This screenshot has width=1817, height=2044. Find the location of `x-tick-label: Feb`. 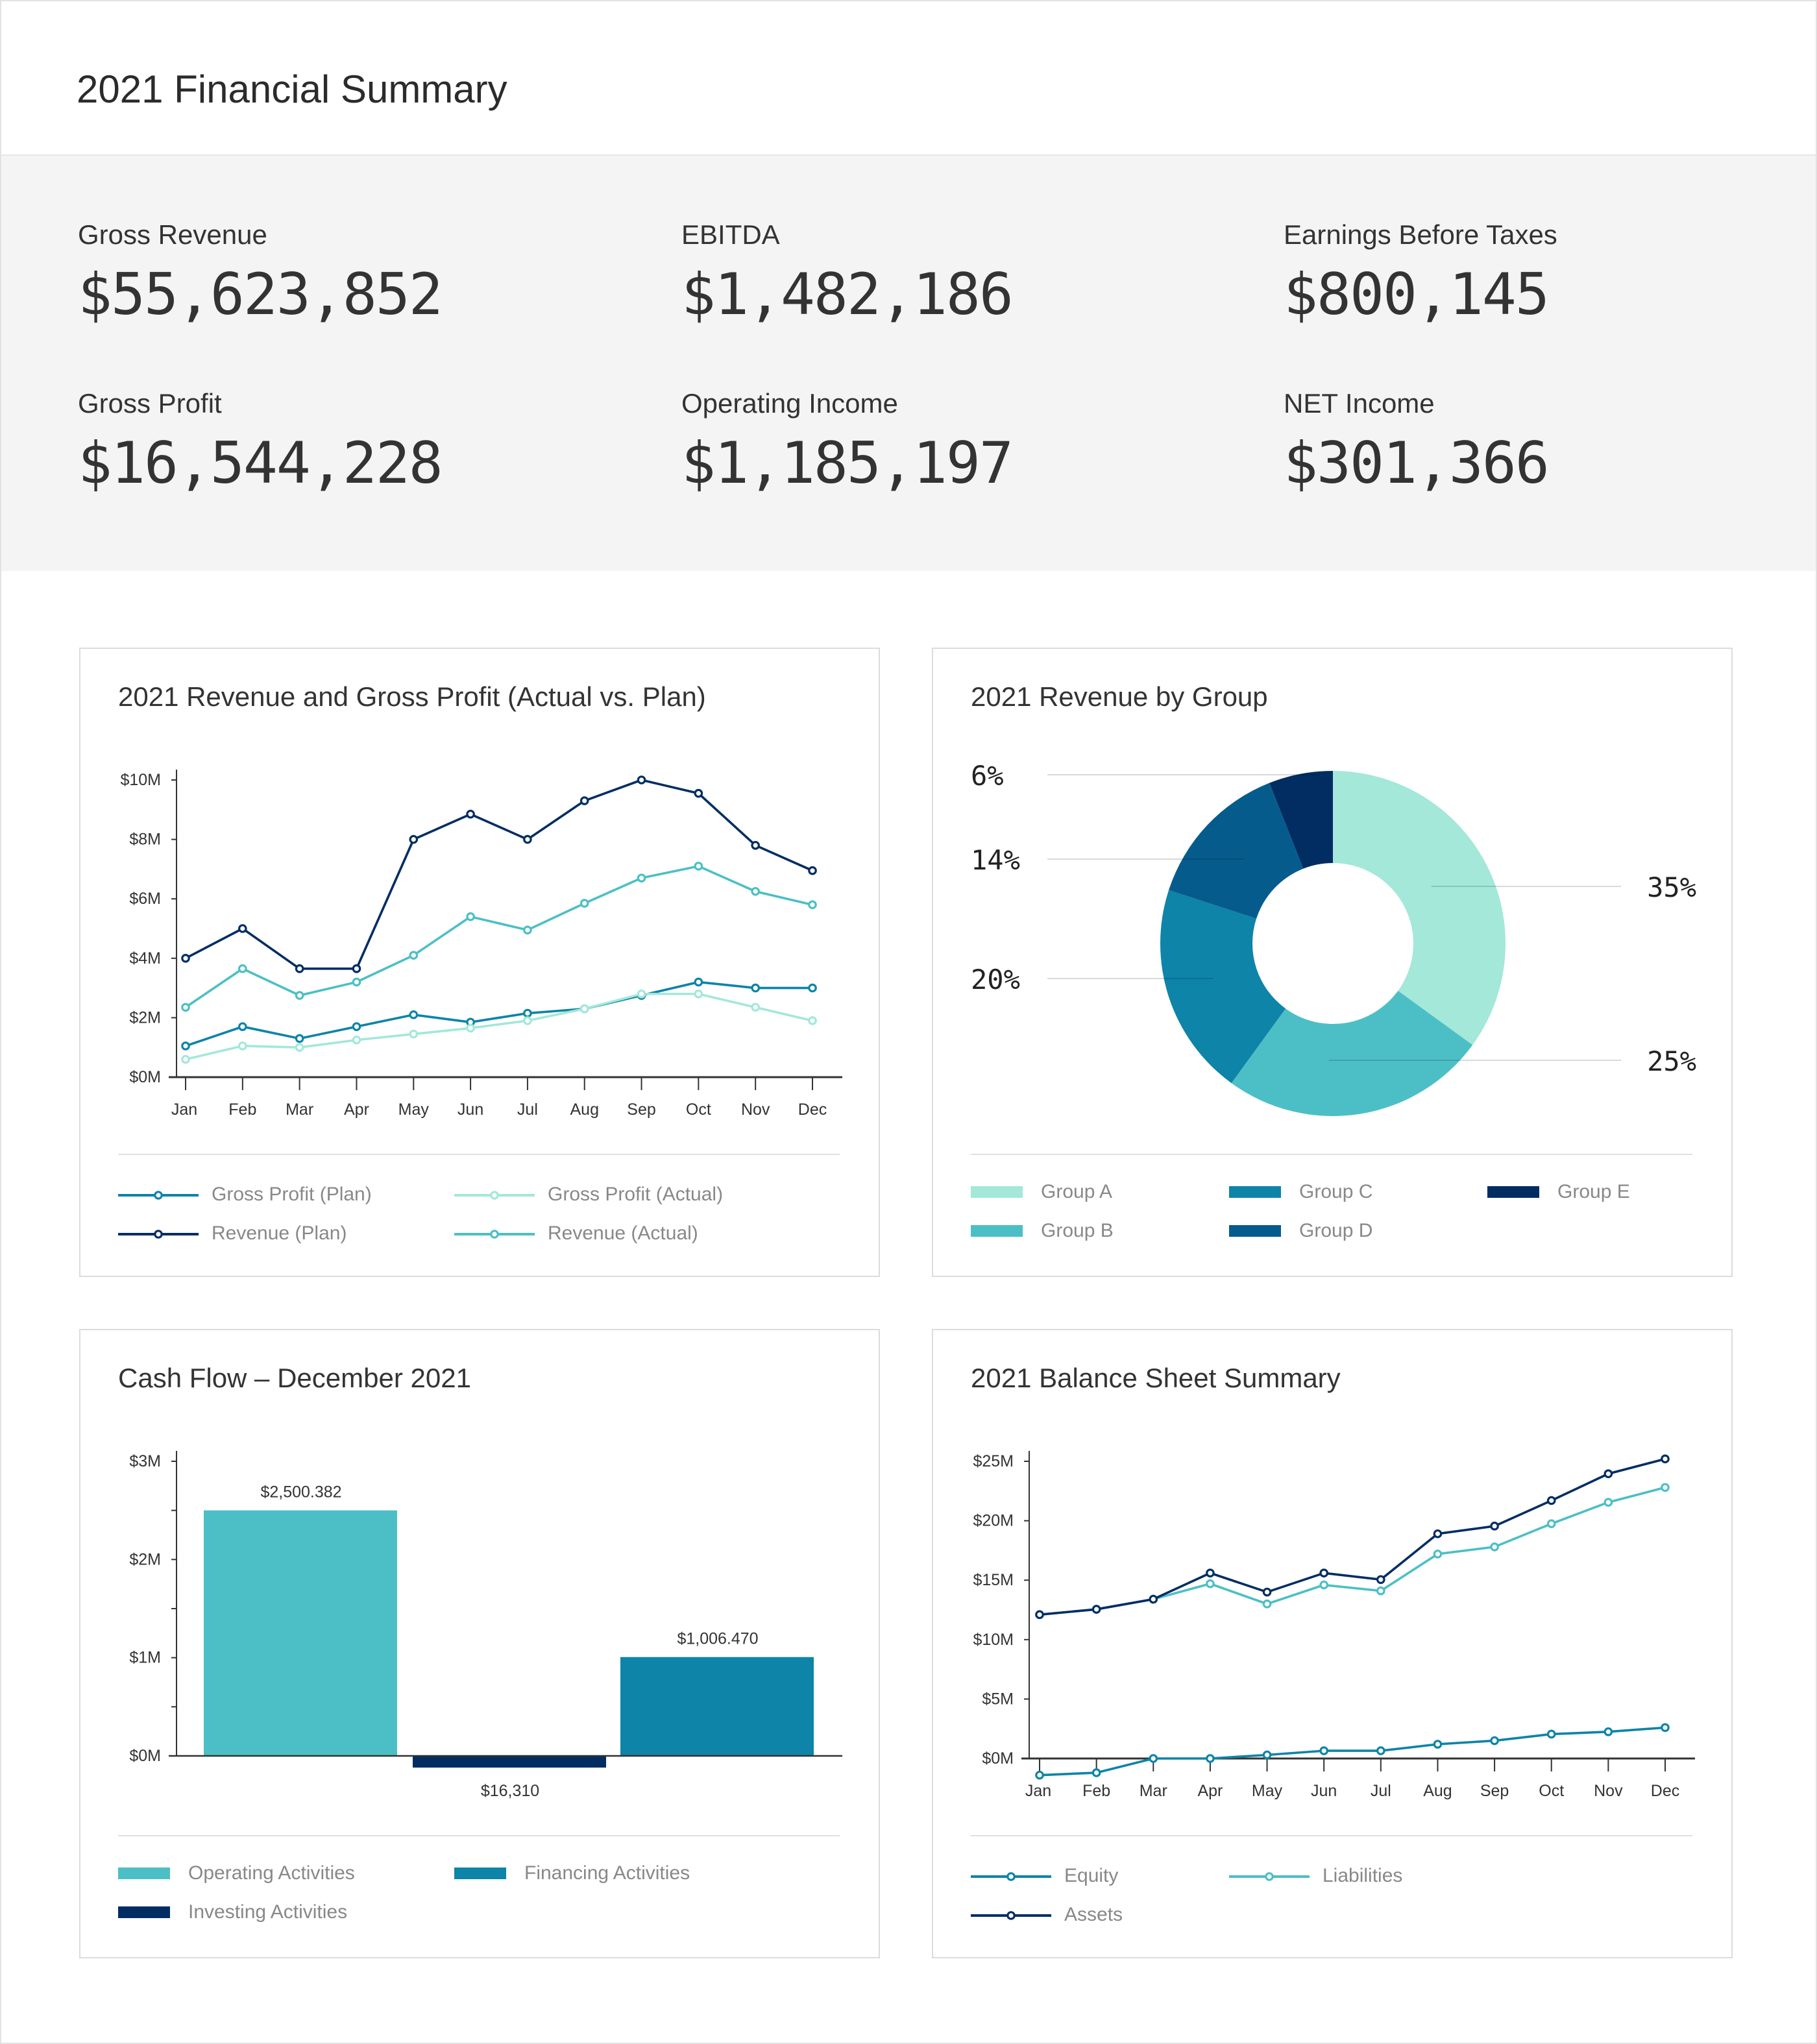

x-tick-label: Feb is located at coordinates (1096, 1791).